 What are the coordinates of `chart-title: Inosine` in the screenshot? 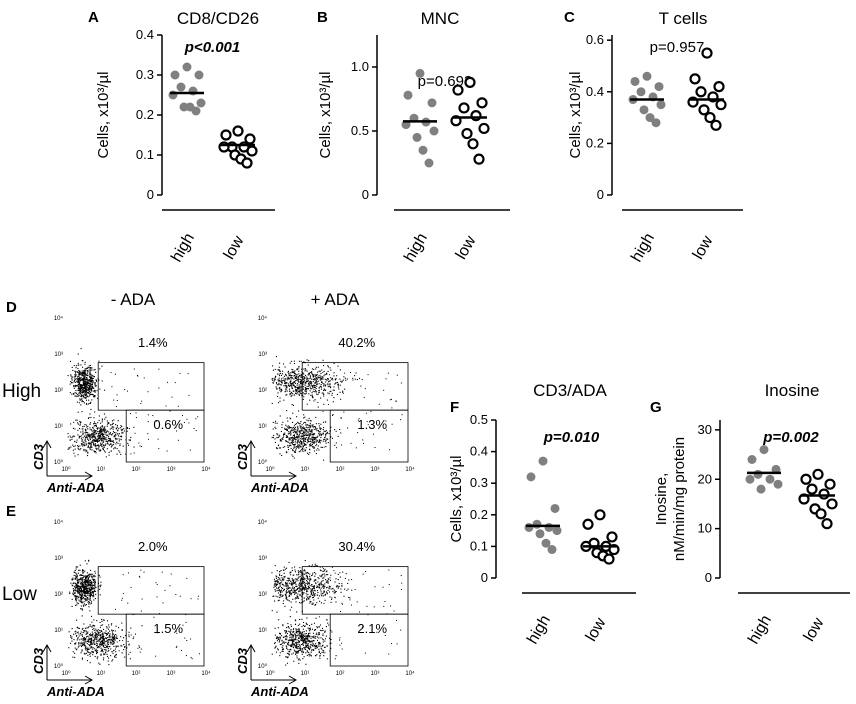 It's located at (792, 390).